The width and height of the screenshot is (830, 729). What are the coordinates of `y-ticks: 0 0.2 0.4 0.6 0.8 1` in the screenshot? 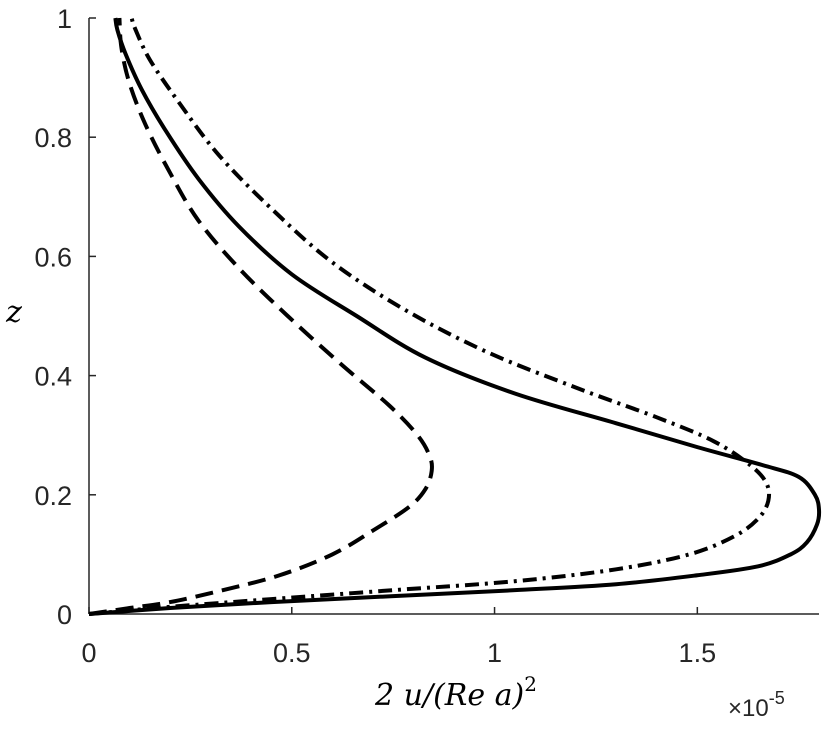 It's located at (65, 317).